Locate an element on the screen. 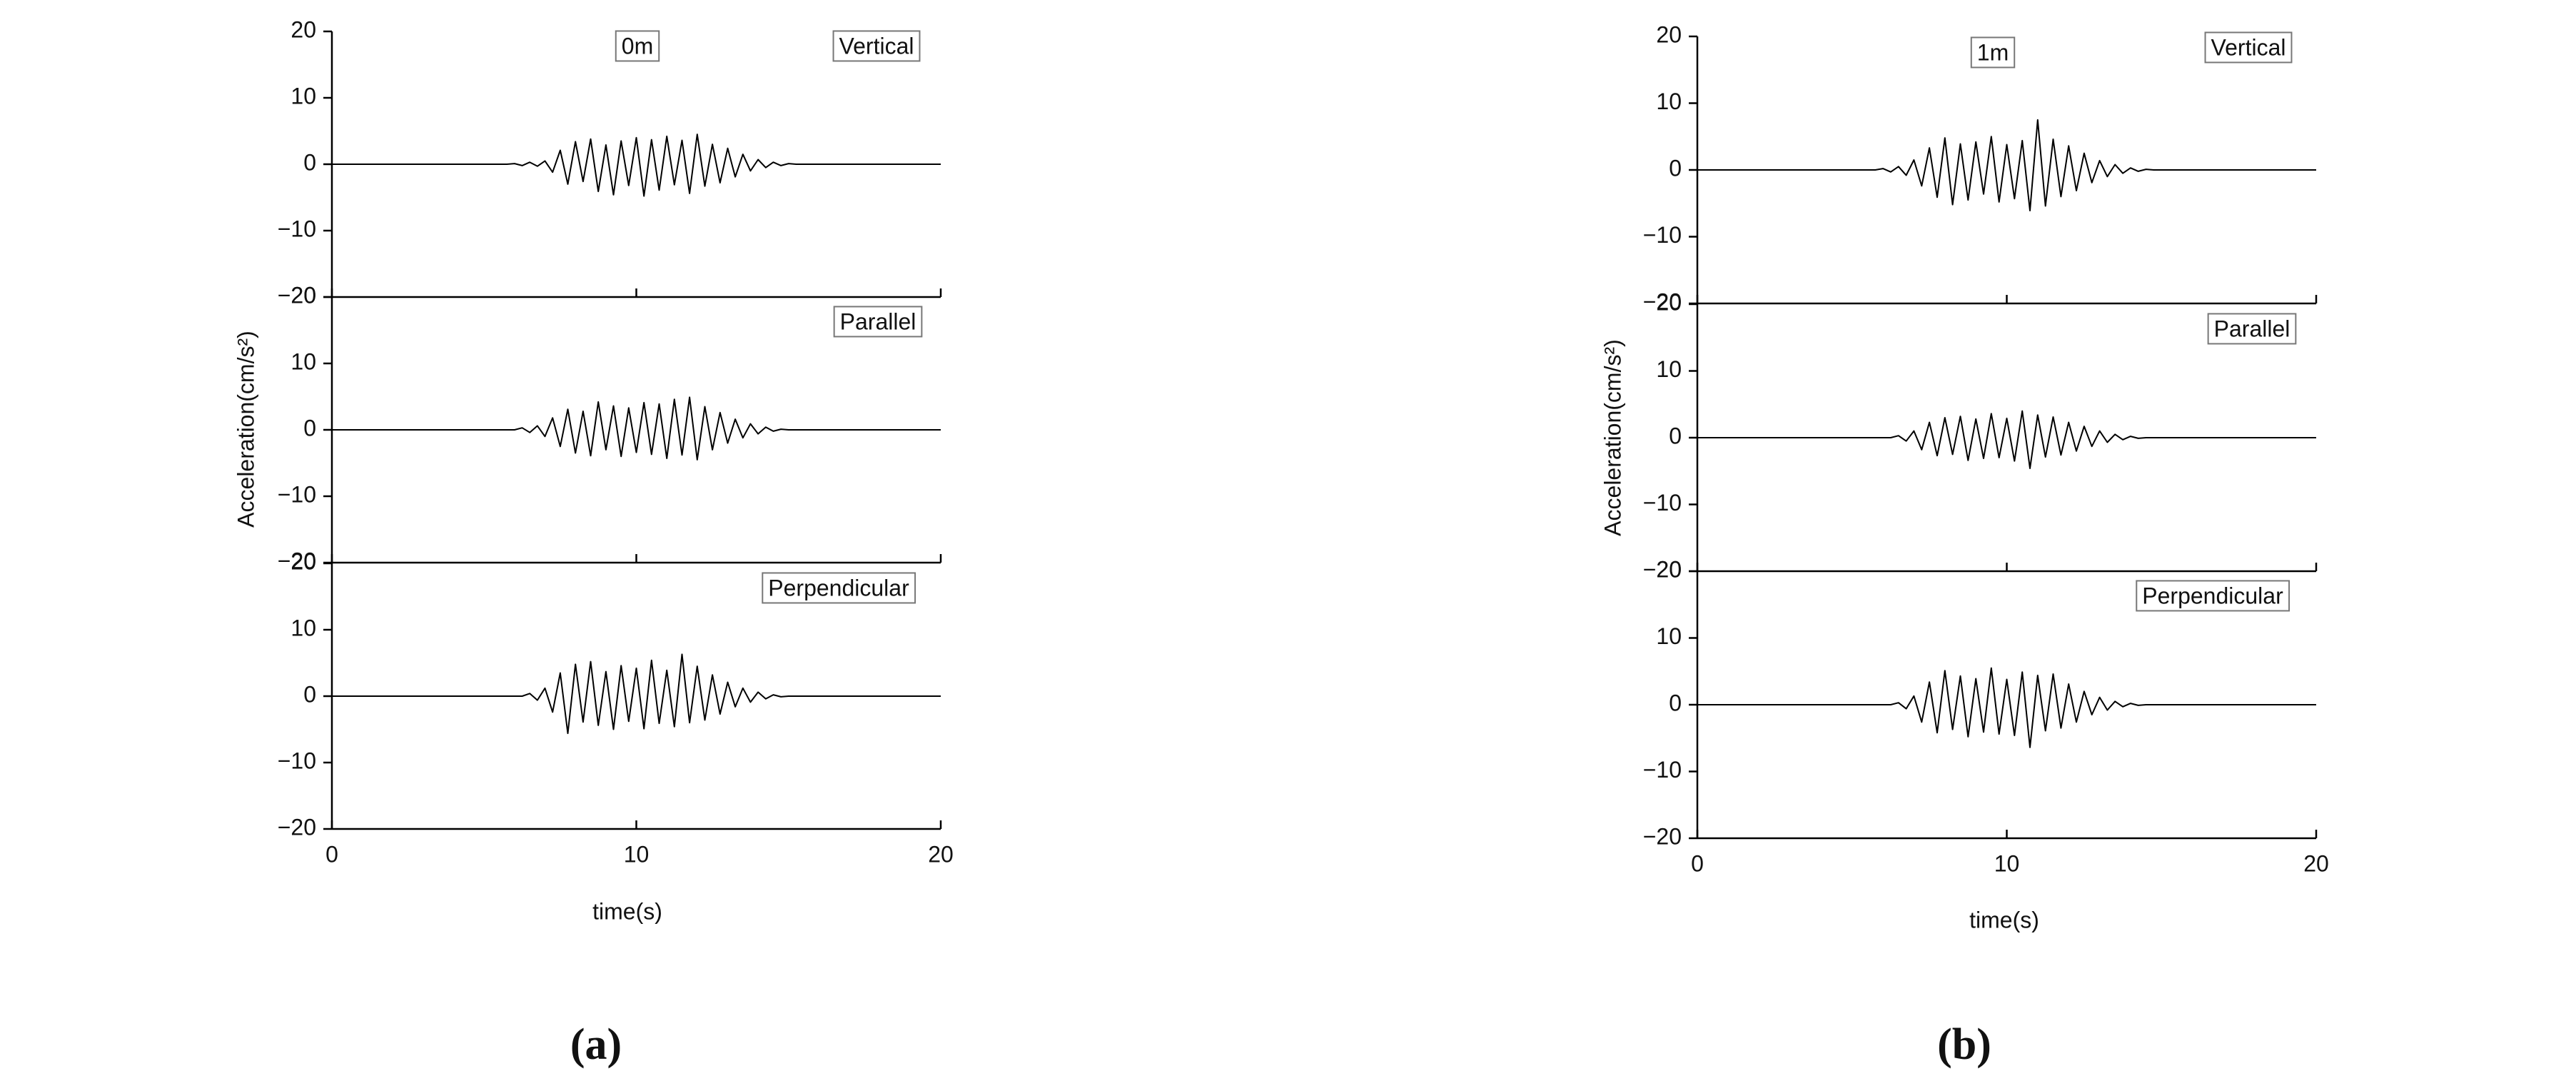 The height and width of the screenshot is (1086, 2576). panel-title: 0m is located at coordinates (637, 46).